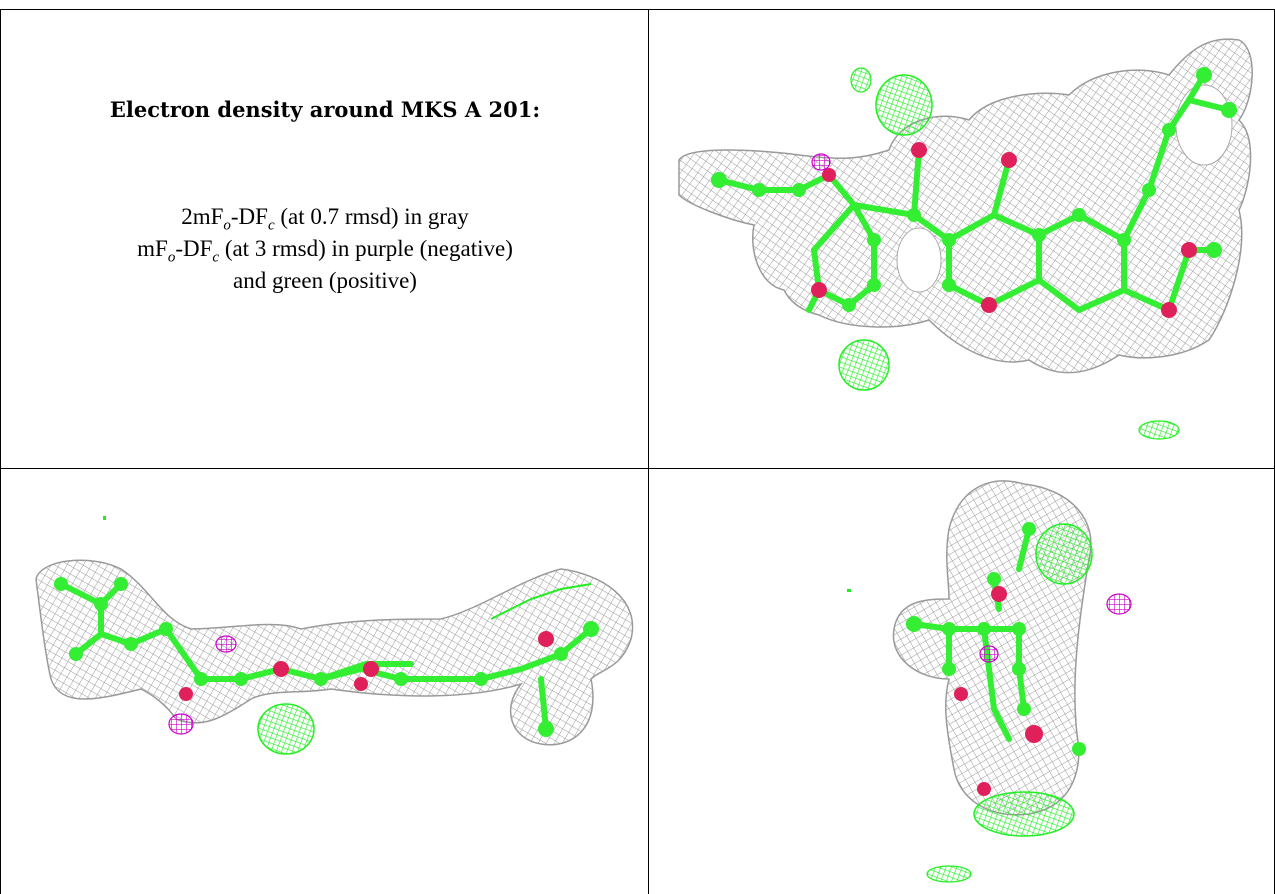  I want to click on table-middle-border, so click(637, 468).